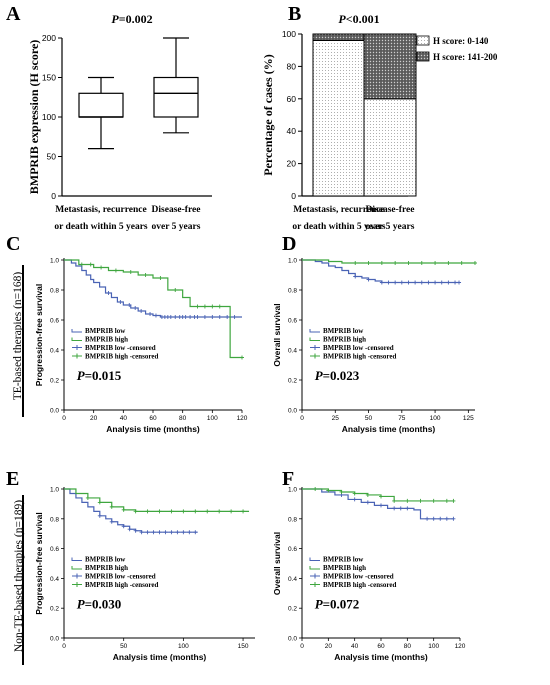 Image resolution: width=550 pixels, height=685 pixels. I want to click on panel-e-legend-label-1: BMPRIB high, so click(106, 568).